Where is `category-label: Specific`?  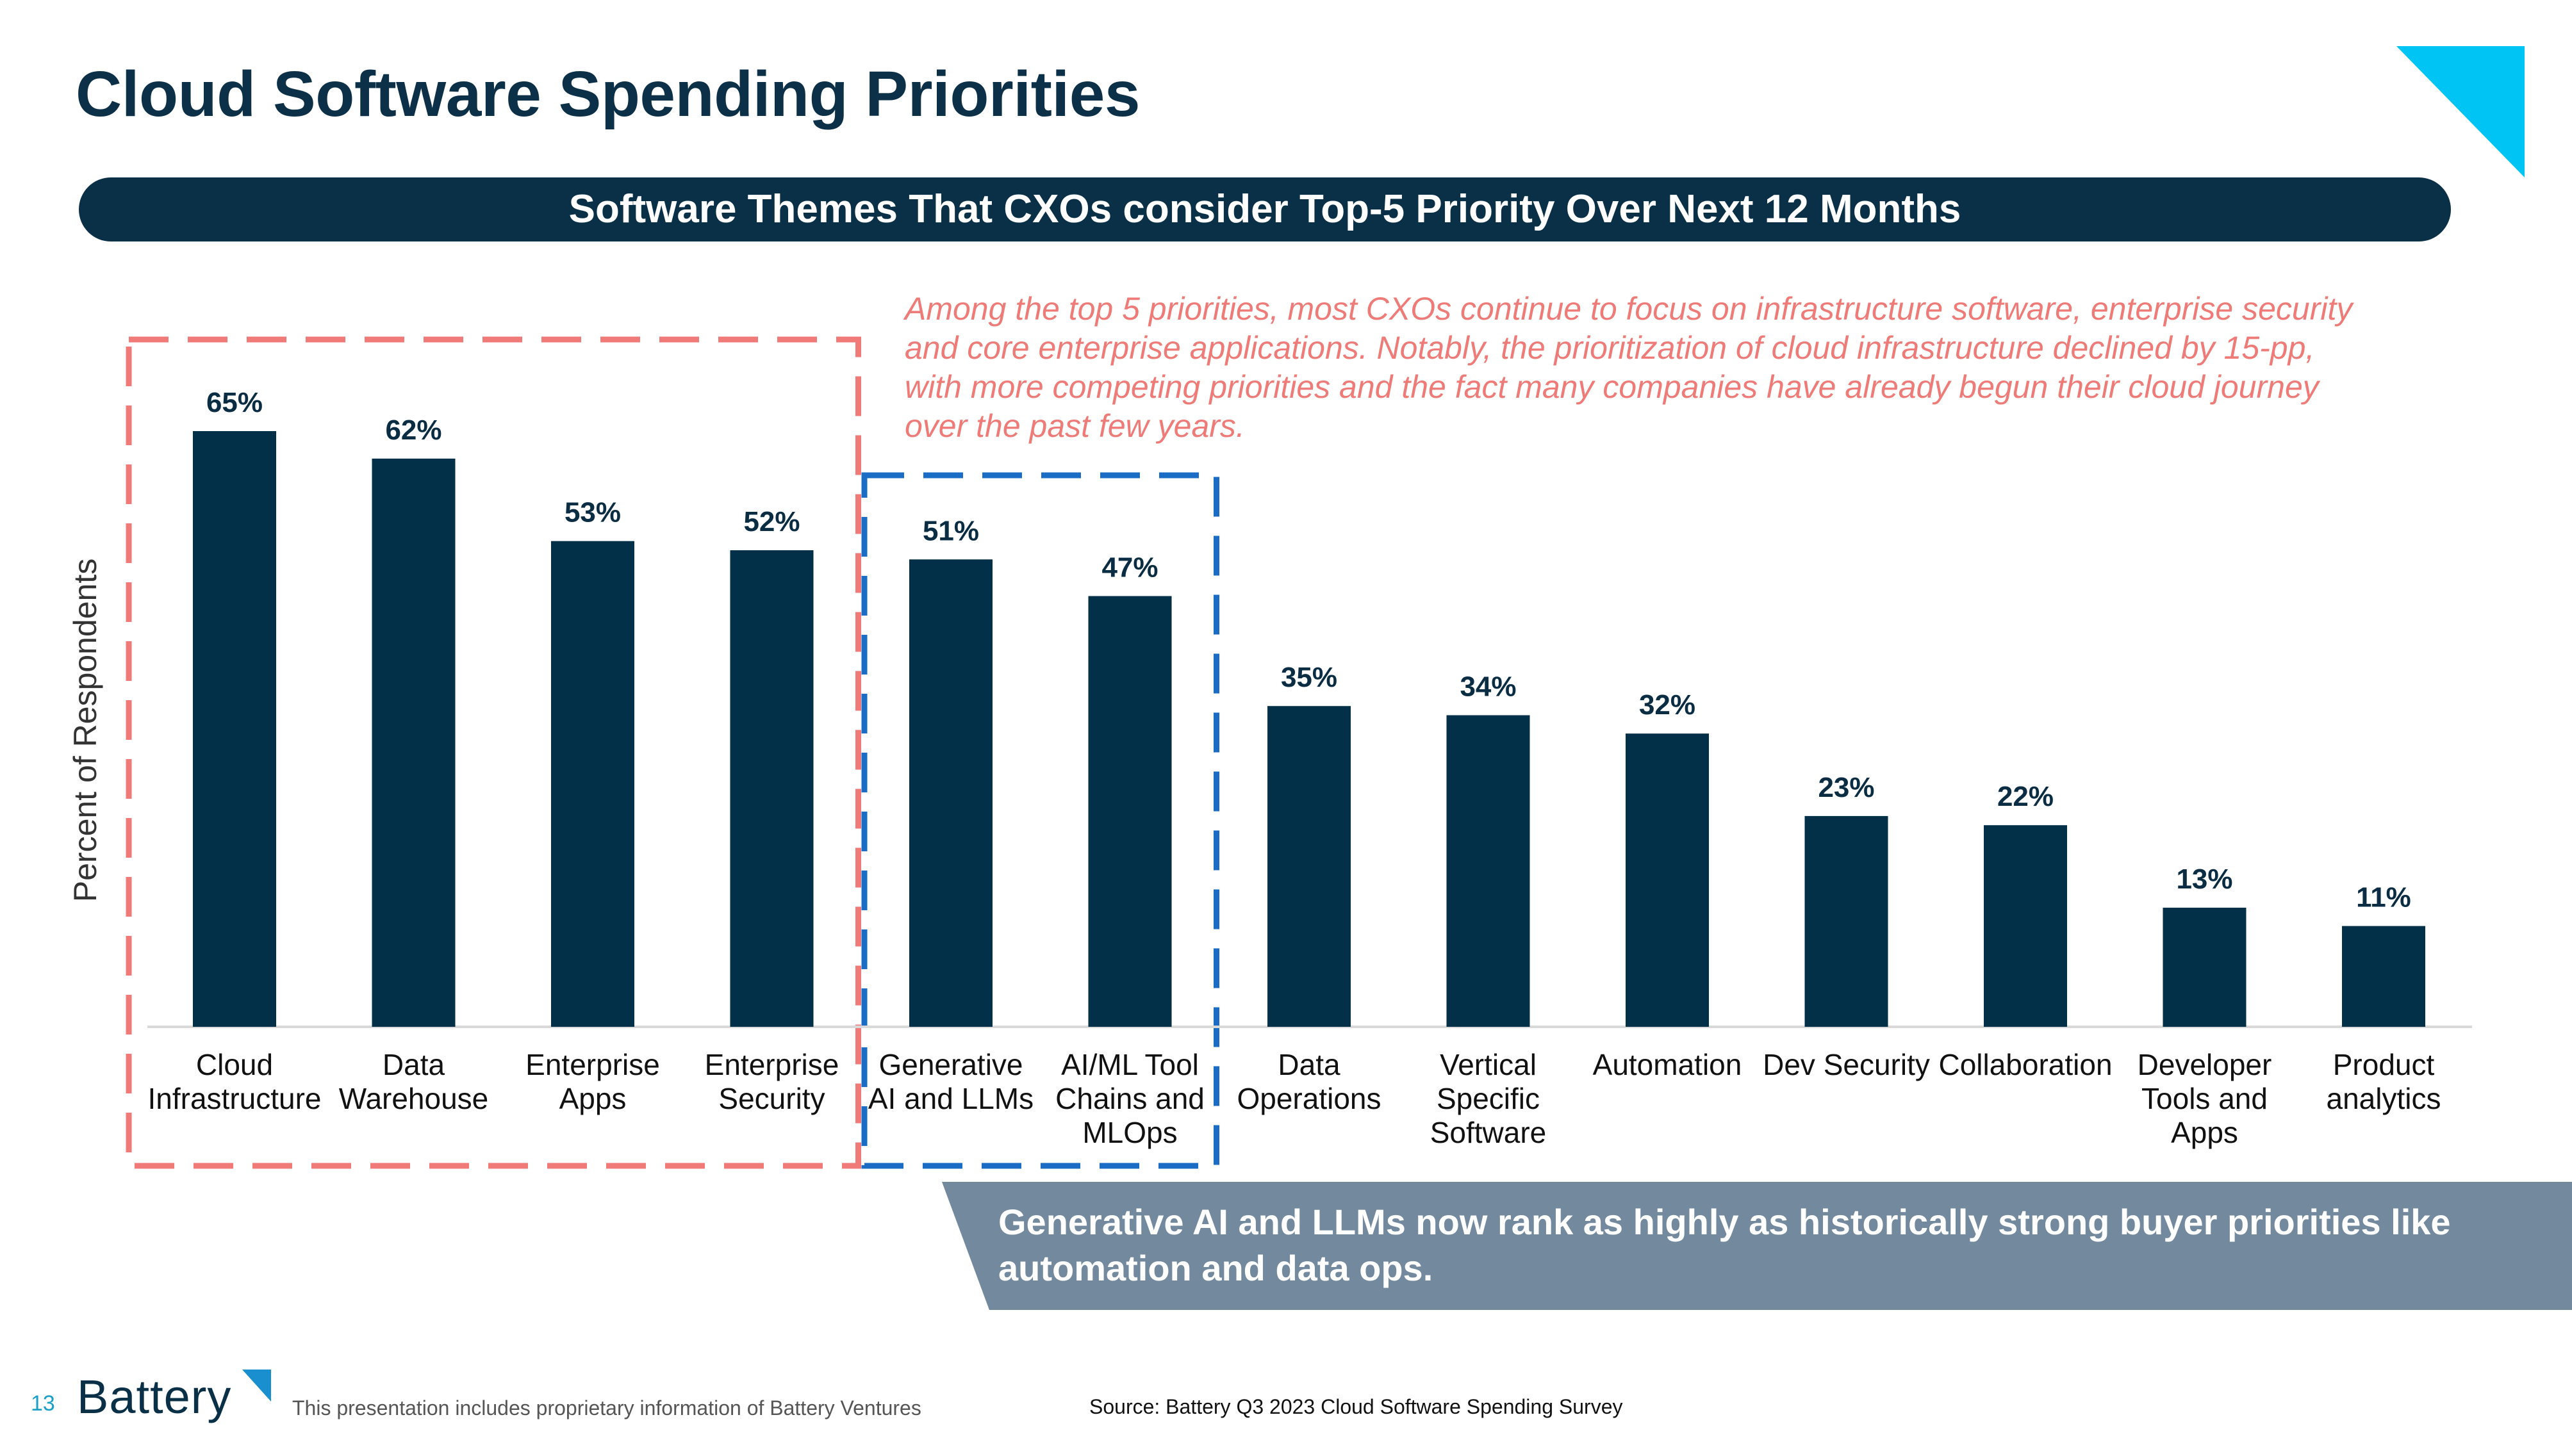
category-label: Specific is located at coordinates (1489, 1098).